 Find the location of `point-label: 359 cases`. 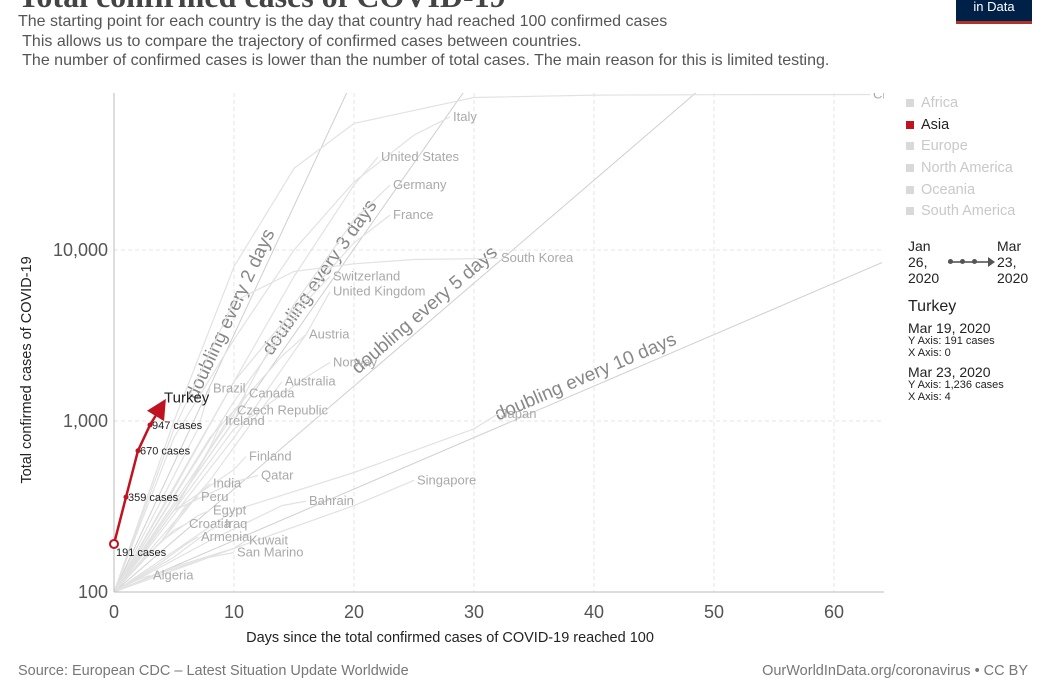

point-label: 359 cases is located at coordinates (153, 498).